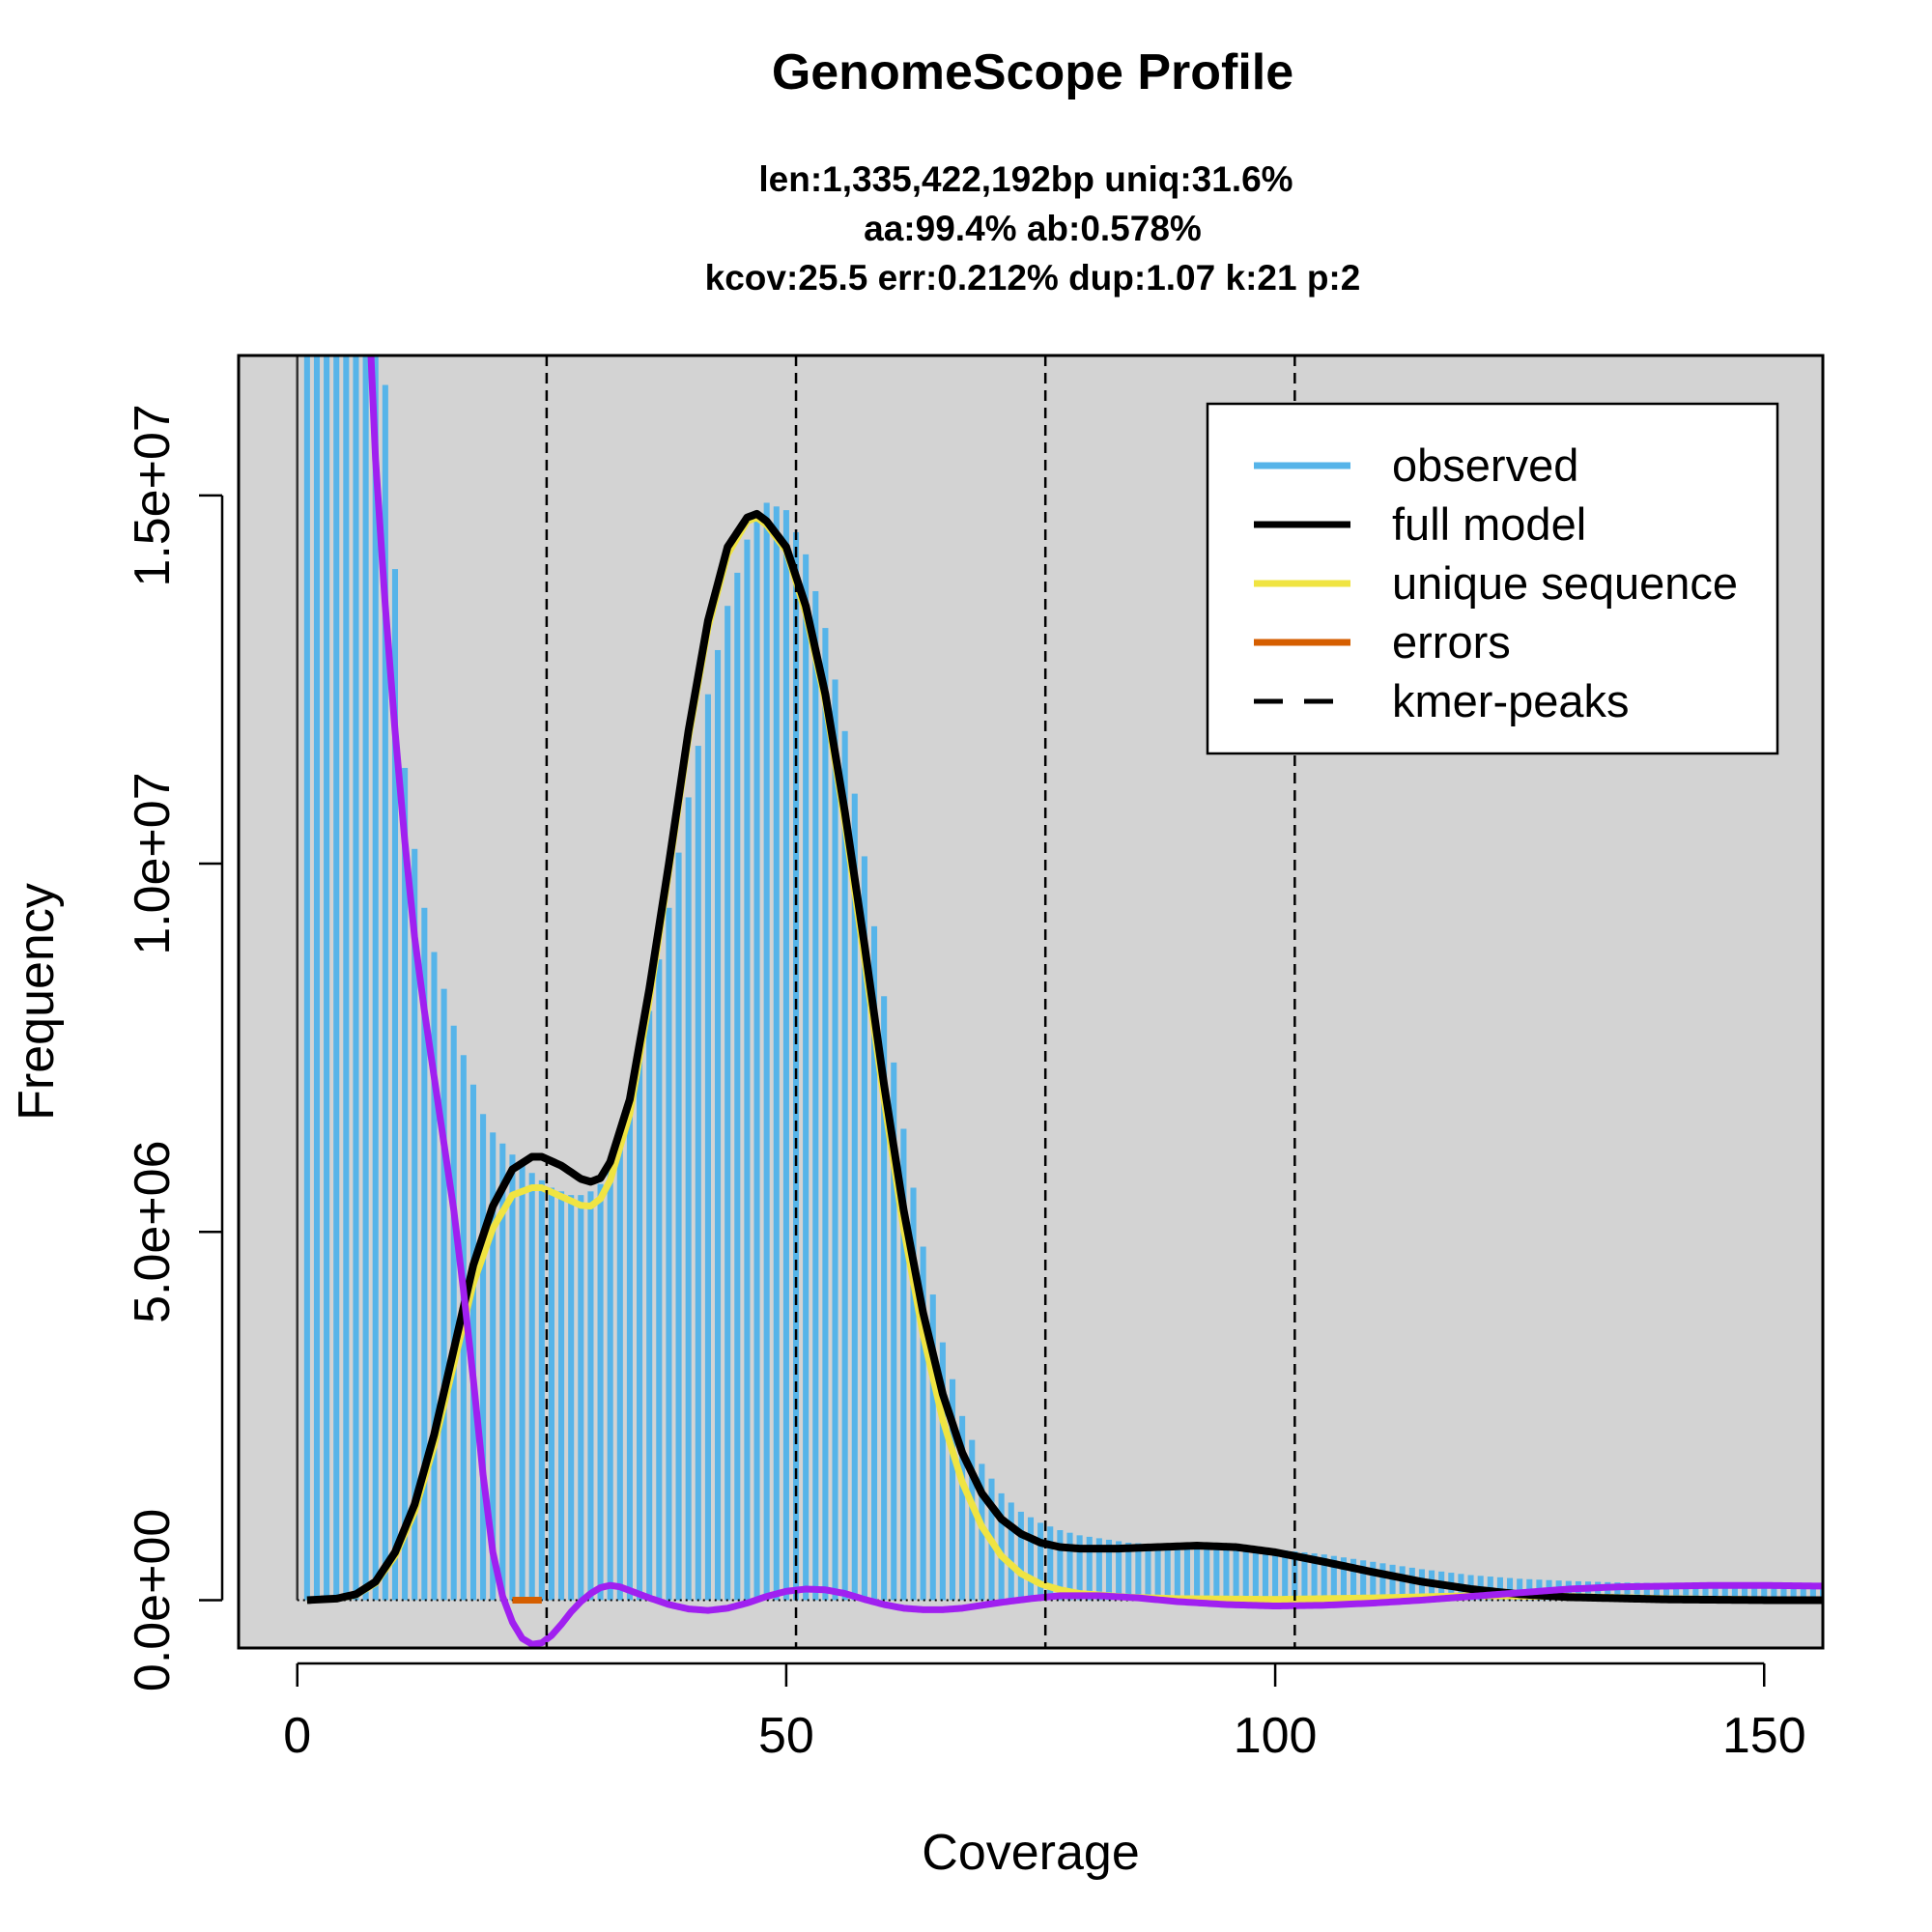 This screenshot has height=1932, width=1932. I want to click on legend-label: kmer-peaks, so click(1511, 700).